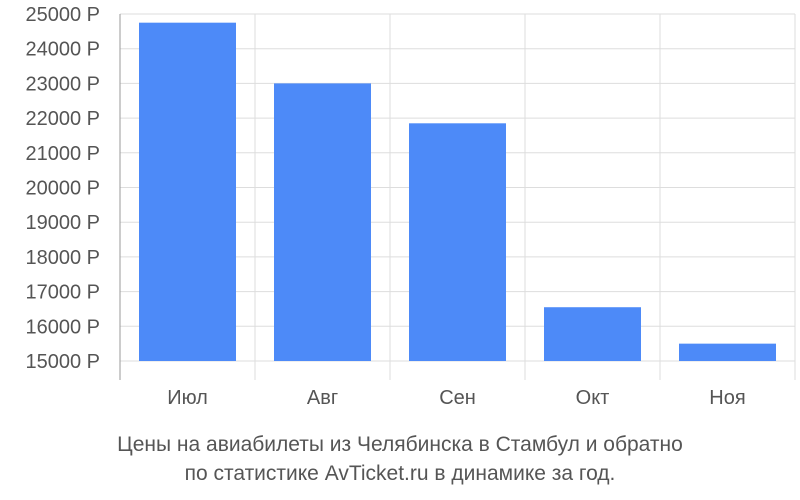  I want to click on y-tick-label: 21000 Р, so click(62, 154).